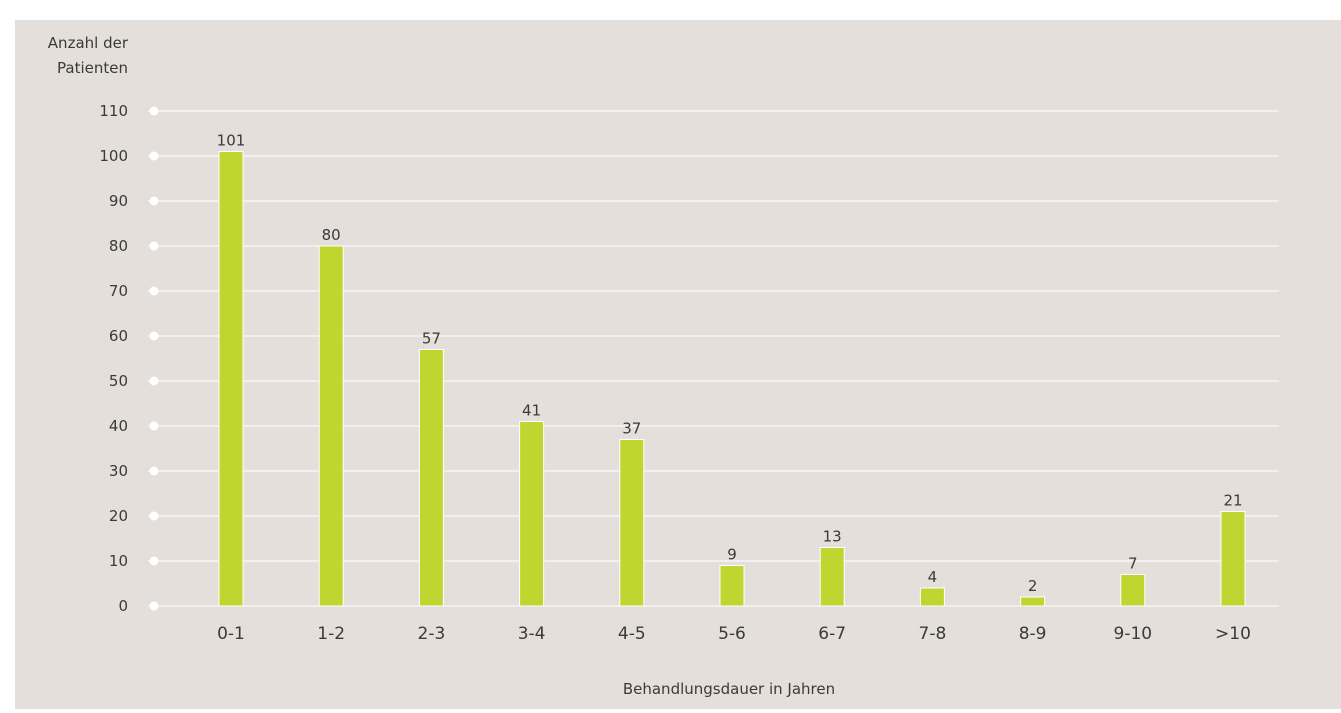 The height and width of the screenshot is (713, 1341). Describe the element at coordinates (331, 235) in the screenshot. I see `data-label: 80` at that location.